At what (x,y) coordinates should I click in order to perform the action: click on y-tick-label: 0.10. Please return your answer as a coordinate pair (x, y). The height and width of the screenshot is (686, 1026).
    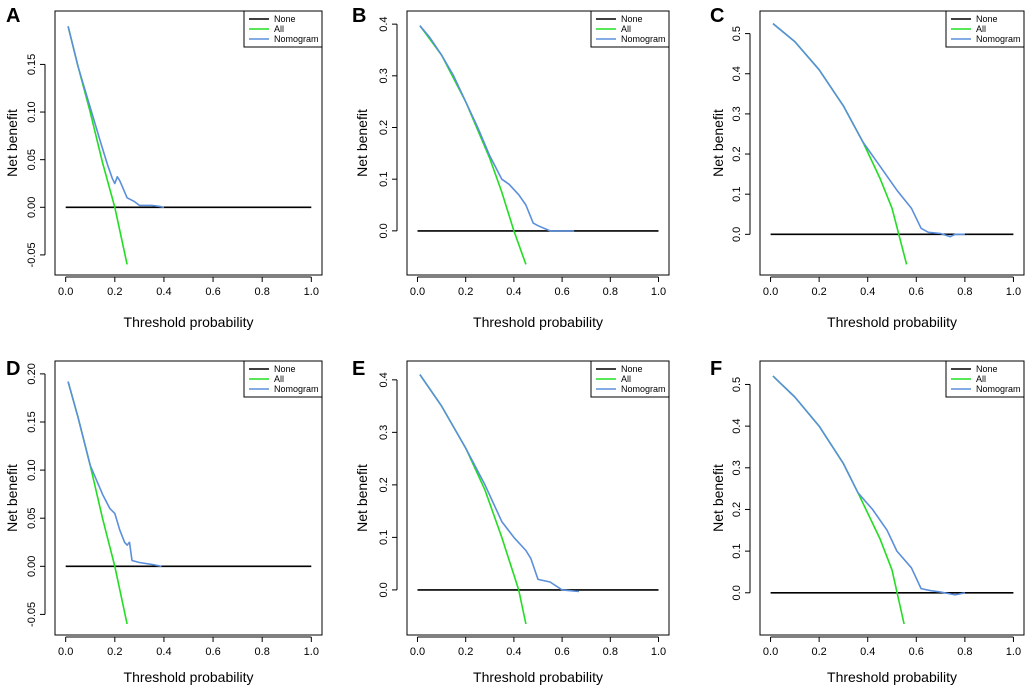
    Looking at the image, I should click on (32, 469).